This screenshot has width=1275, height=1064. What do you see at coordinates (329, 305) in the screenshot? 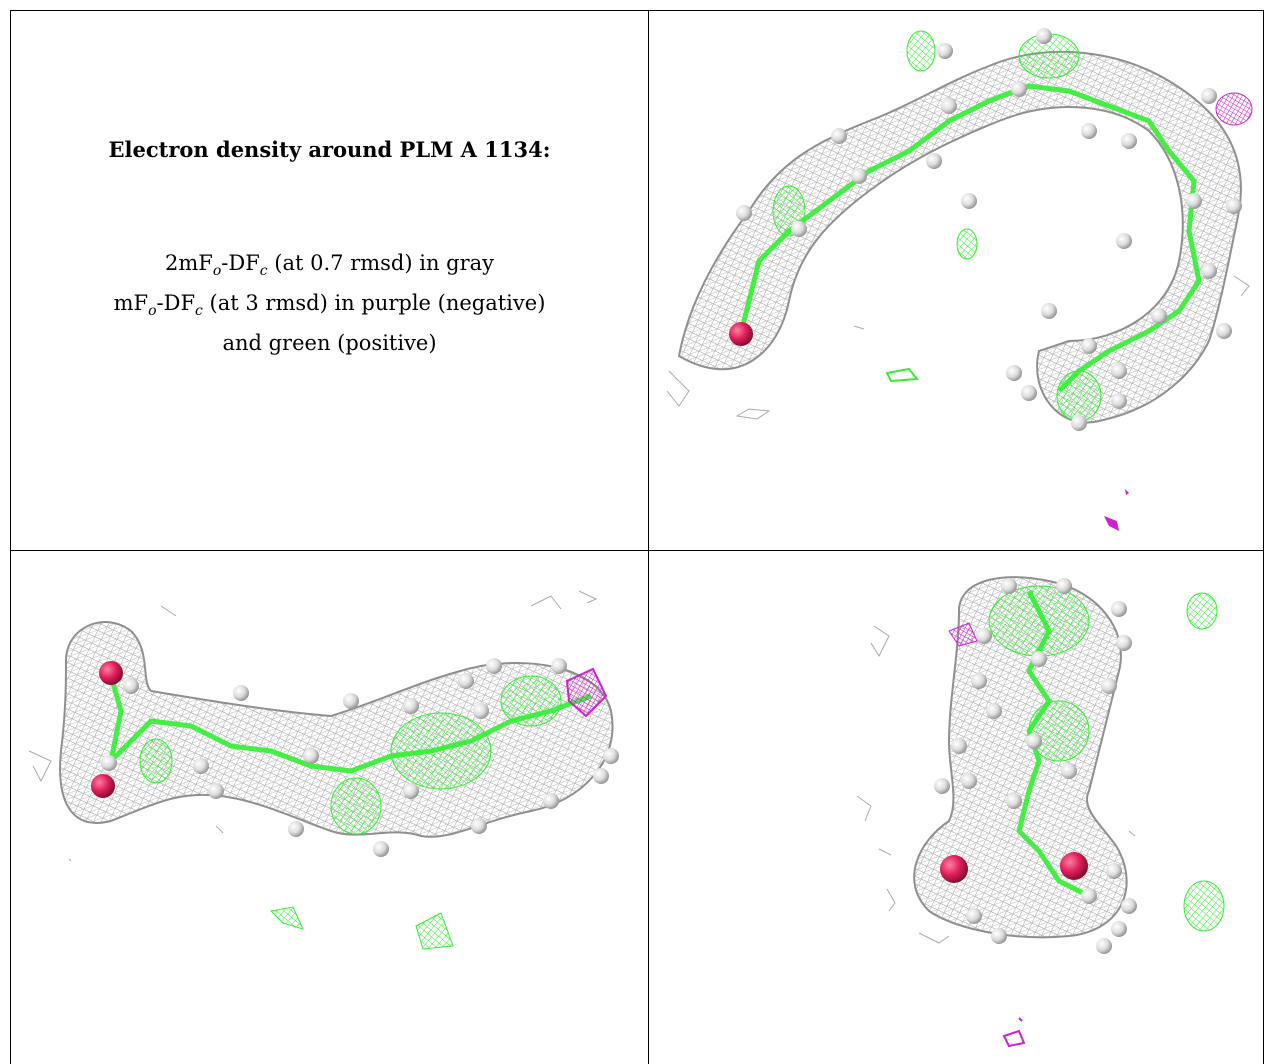
I see `legend-line-2: mFo-DFc (at 3 rmsd) in purple (negative)` at bounding box center [329, 305].